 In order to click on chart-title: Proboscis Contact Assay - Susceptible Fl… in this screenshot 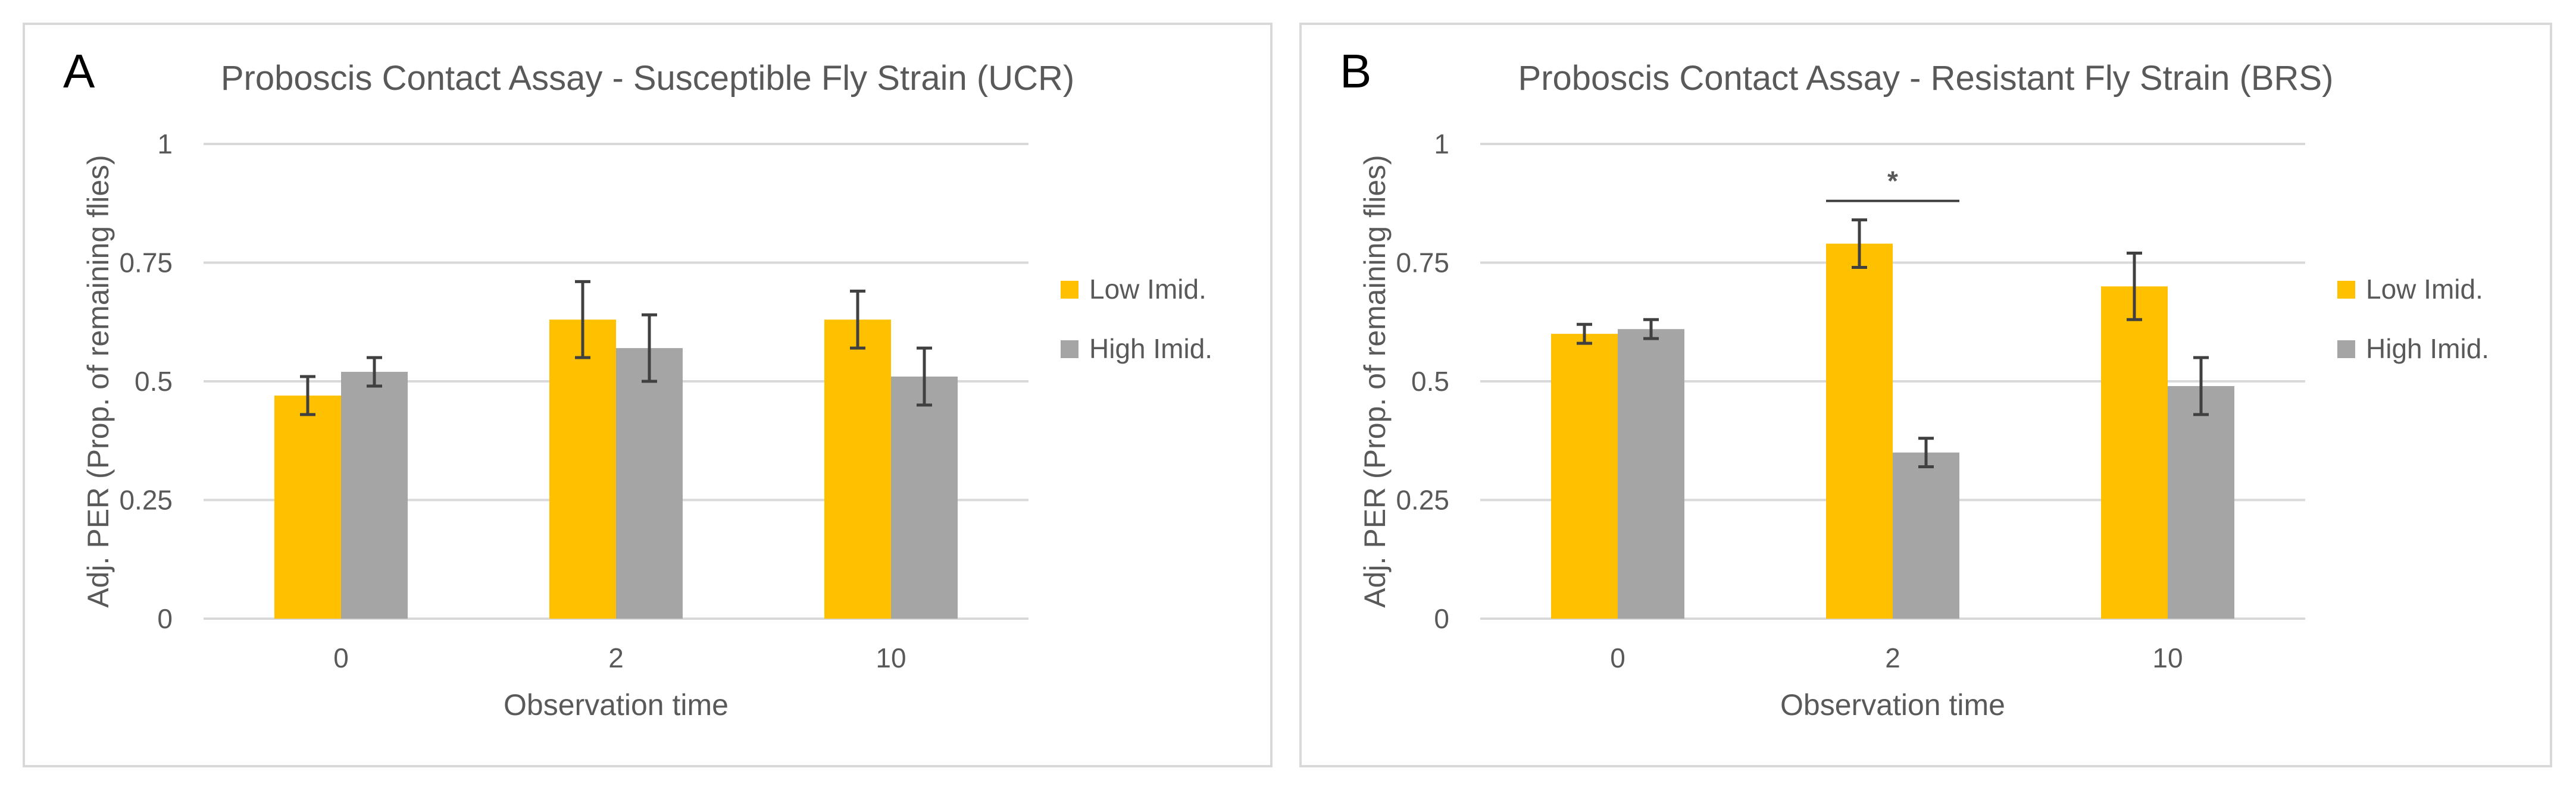, I will do `click(647, 78)`.